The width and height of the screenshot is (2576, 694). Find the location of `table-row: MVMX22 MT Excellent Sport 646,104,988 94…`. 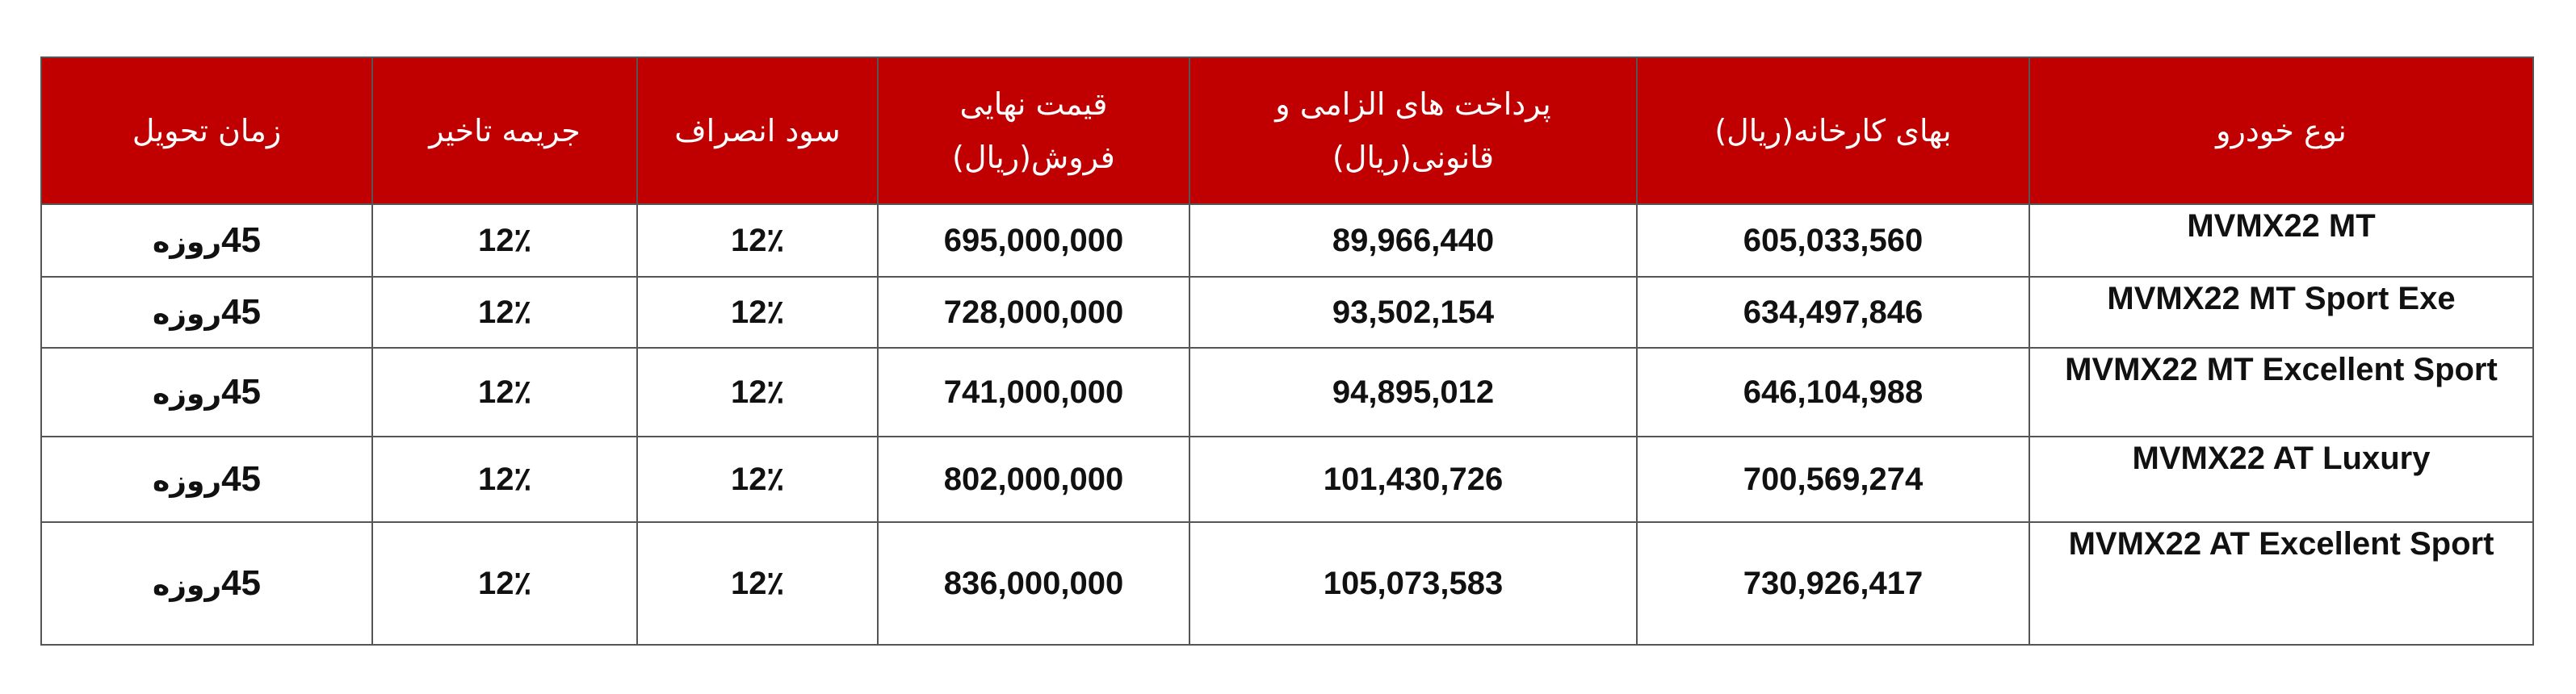

table-row: MVMX22 MT Excellent Sport 646,104,988 94… is located at coordinates (1287, 392).